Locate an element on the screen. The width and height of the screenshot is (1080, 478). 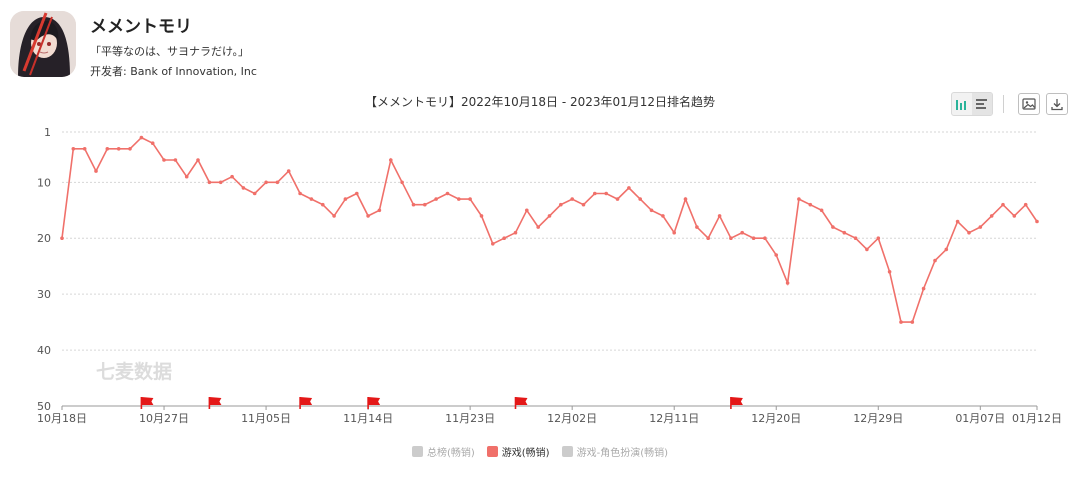
legend-item: 游戏-角色扮演(畅销) is located at coordinates (614, 451).